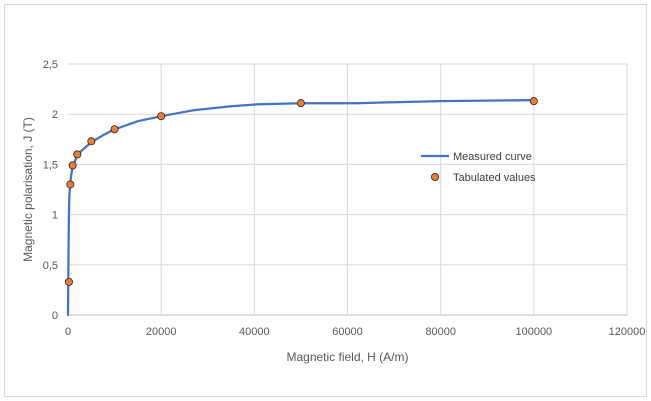 Image resolution: width=651 pixels, height=401 pixels. What do you see at coordinates (50, 165) in the screenshot?
I see `y-tick-label: 1,5` at bounding box center [50, 165].